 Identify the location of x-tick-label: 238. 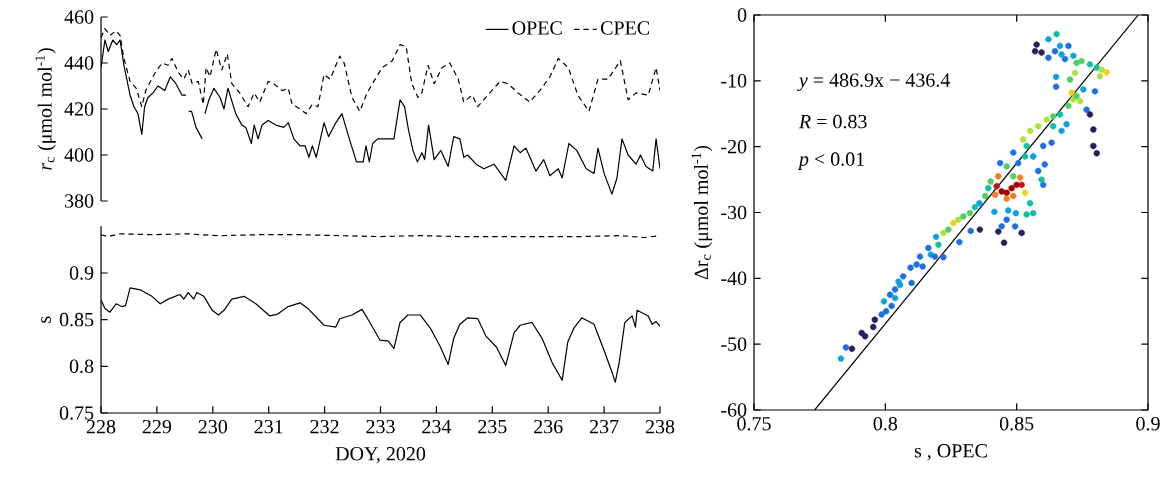
(660, 426).